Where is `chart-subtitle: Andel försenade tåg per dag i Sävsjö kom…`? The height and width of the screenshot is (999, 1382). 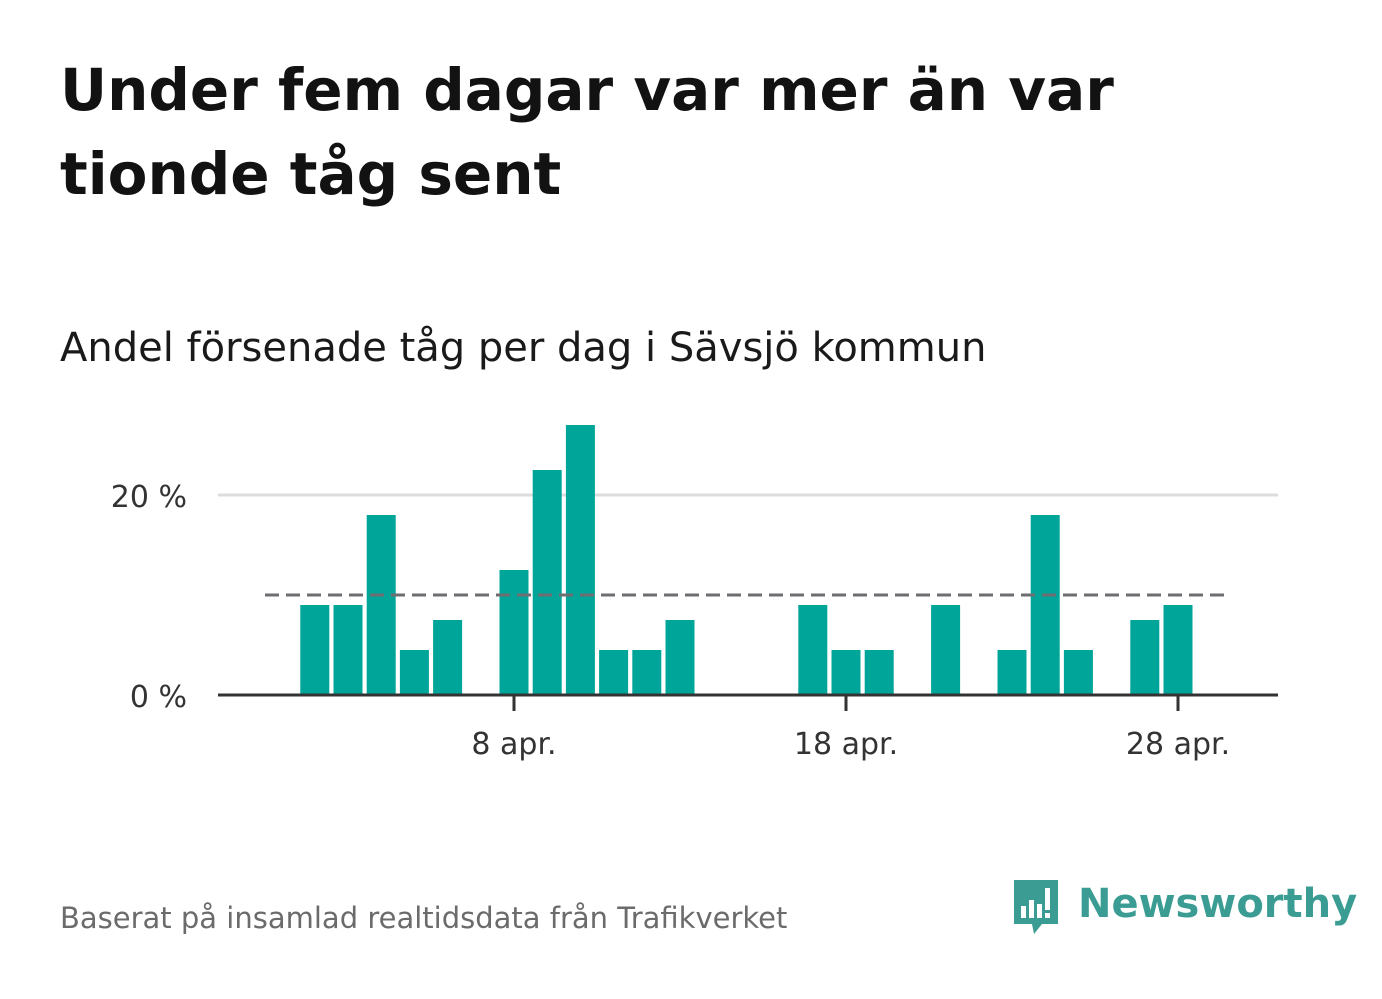 chart-subtitle: Andel försenade tåg per dag i Sävsjö kom… is located at coordinates (523, 348).